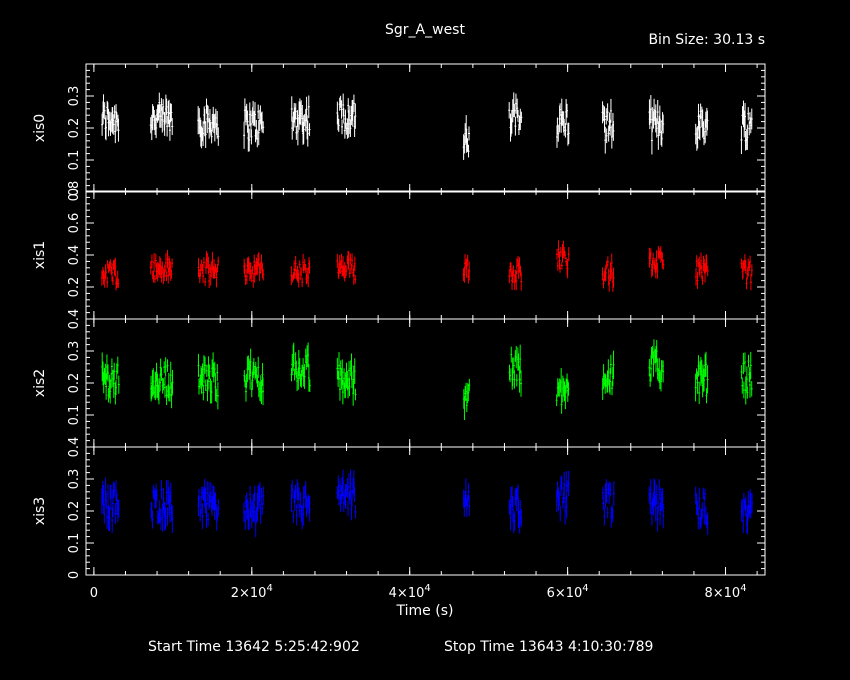 The height and width of the screenshot is (680, 850). I want to click on footer-start-time: Start Time 13642 5:25:42:902, so click(254, 647).